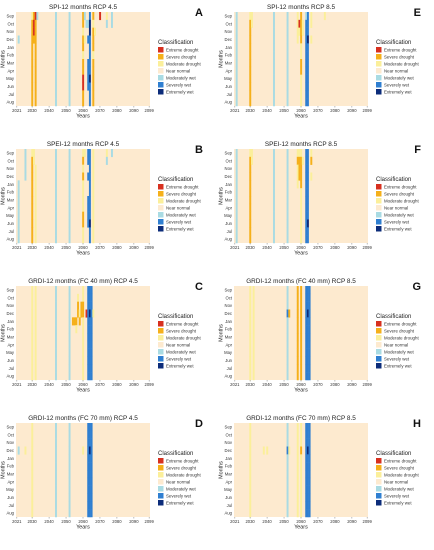 Image resolution: width=434 pixels, height=550 pixels. What do you see at coordinates (335, 110) in the screenshot?
I see `x-tick-label: 2080` at bounding box center [335, 110].